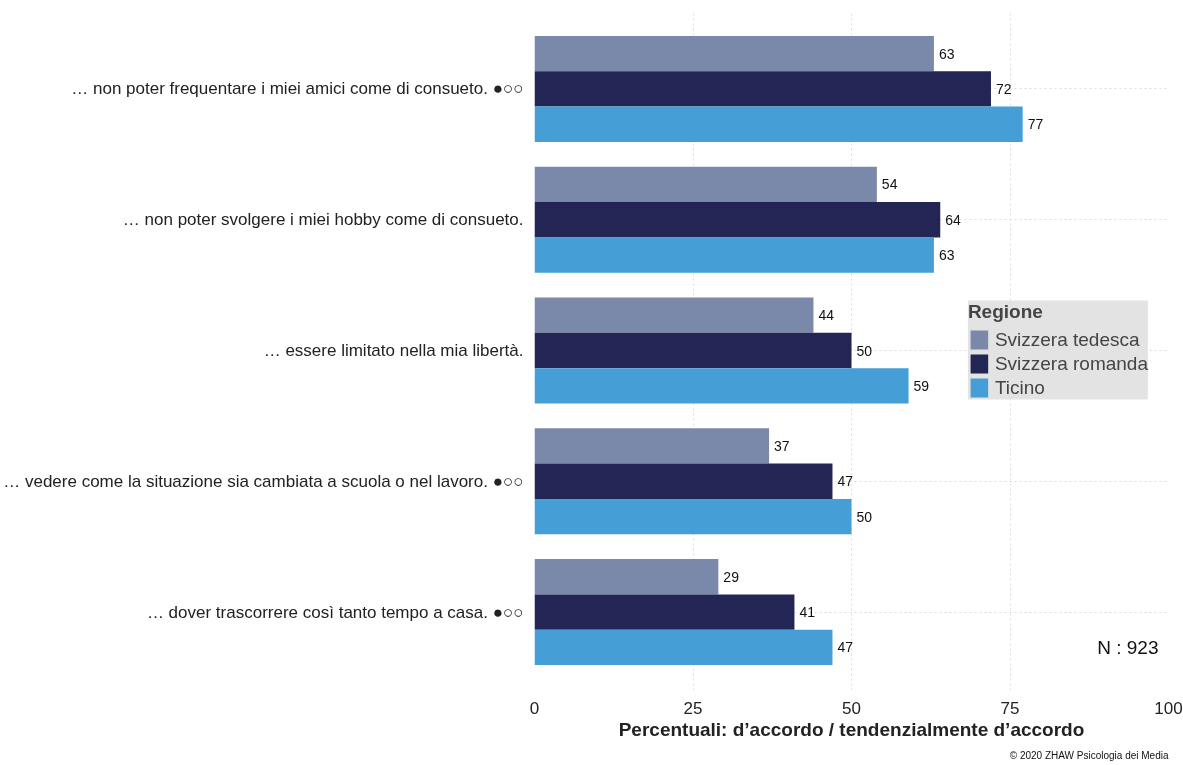 This screenshot has height=765, width=1183. Describe the element at coordinates (889, 184) in the screenshot. I see `data-label: 54` at that location.